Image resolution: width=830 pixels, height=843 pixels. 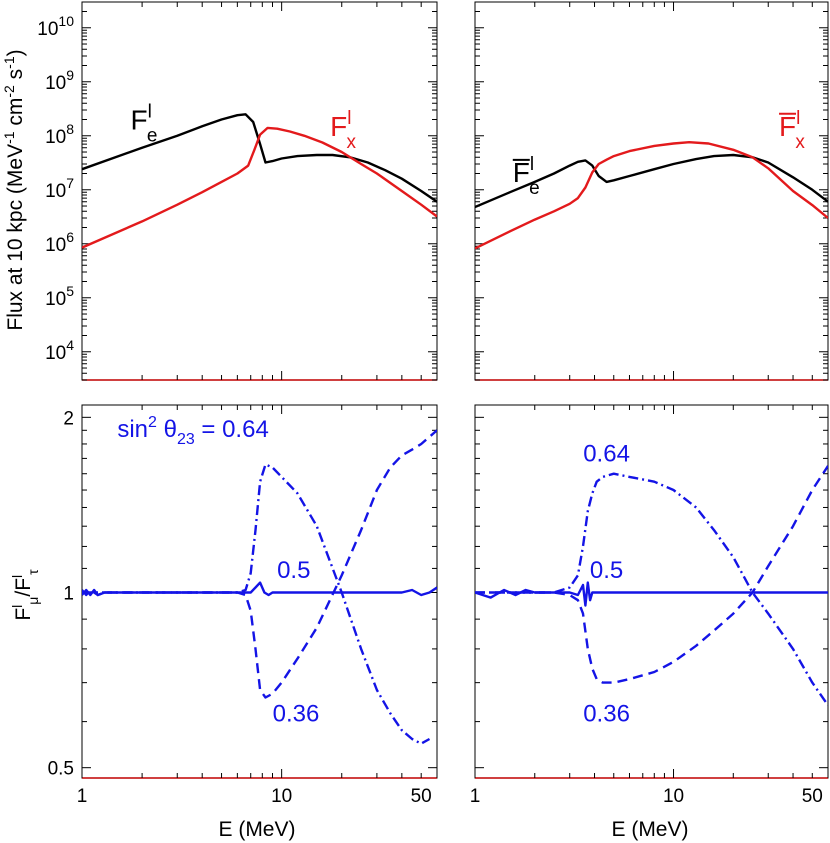 What do you see at coordinates (68, 594) in the screenshot?
I see `y-tick-label: 1` at bounding box center [68, 594].